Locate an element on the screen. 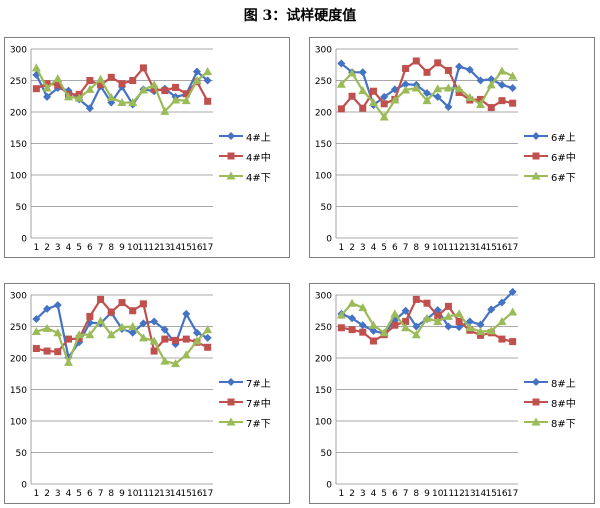  y-tick-label: 0 is located at coordinates (329, 486).